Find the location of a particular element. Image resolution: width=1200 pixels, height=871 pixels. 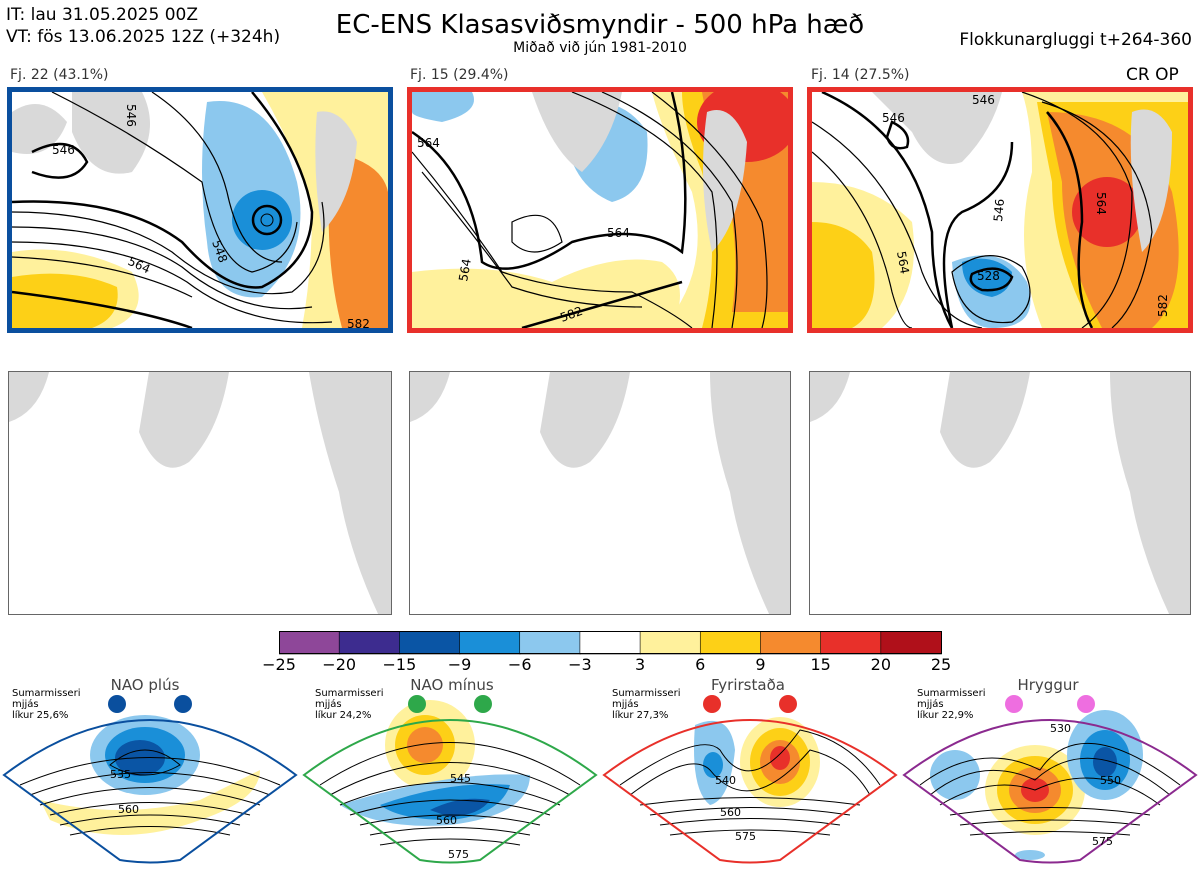

colorbar-tick-label: 15 is located at coordinates (820, 664).